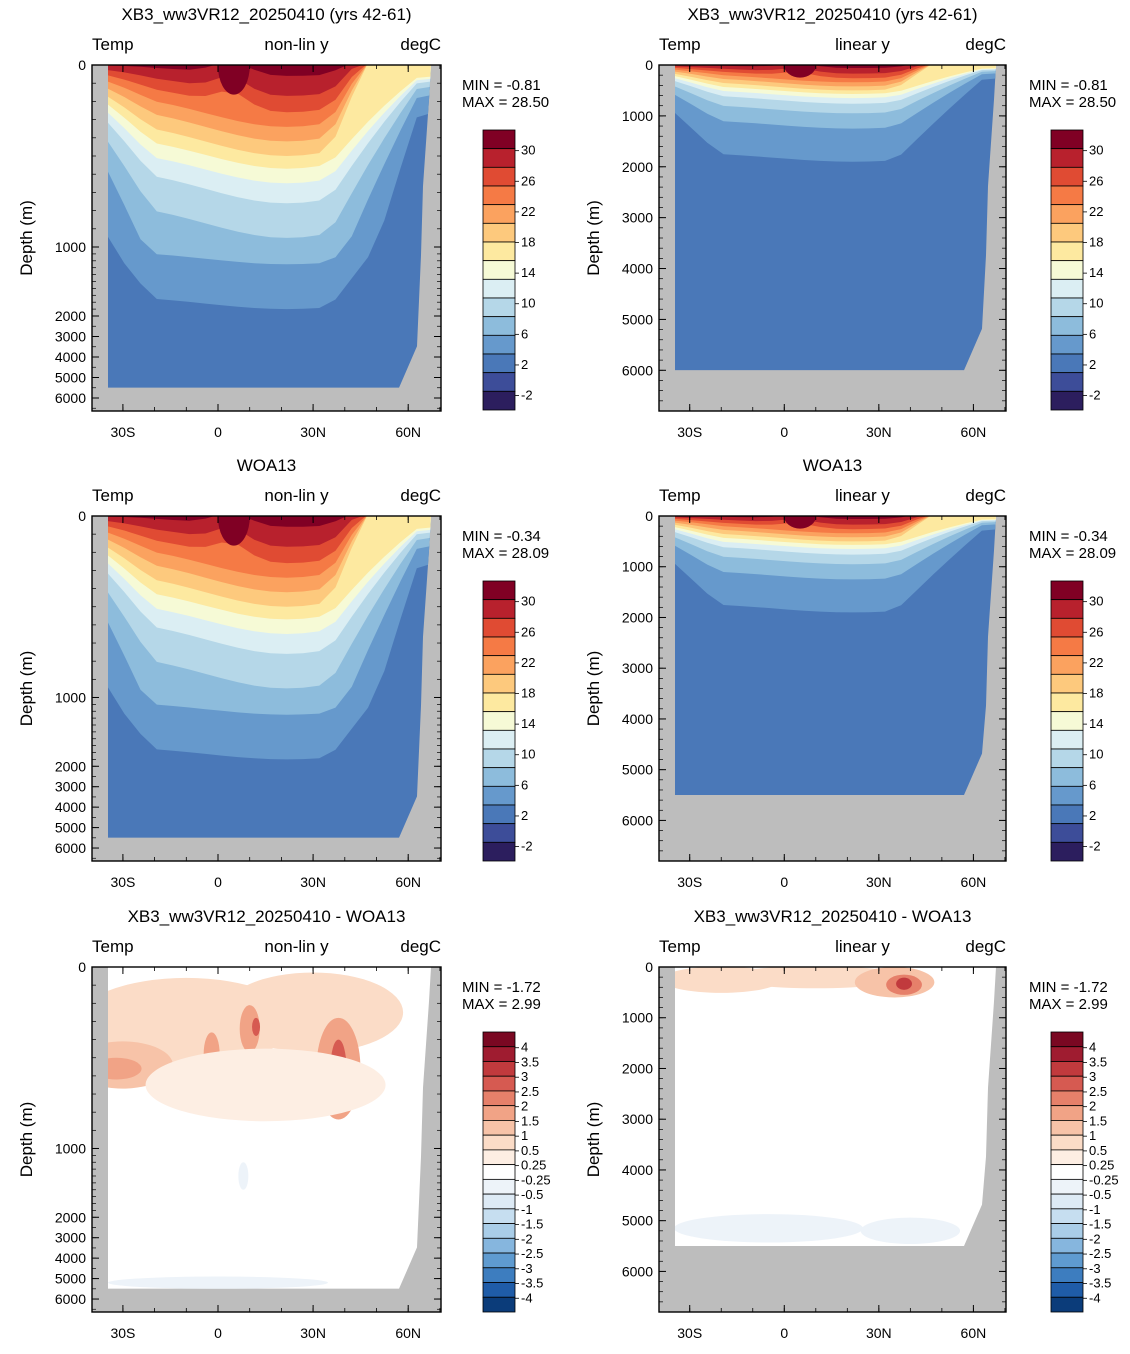 The height and width of the screenshot is (1354, 1130). What do you see at coordinates (501, 85) in the screenshot?
I see `min-value: MIN = -0.81` at bounding box center [501, 85].